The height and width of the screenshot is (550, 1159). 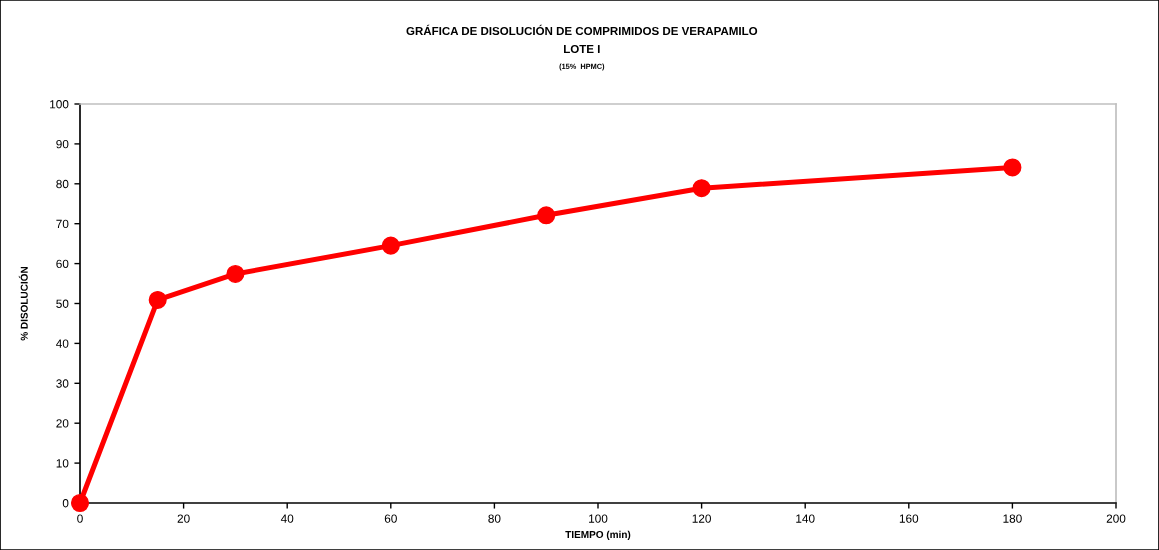 What do you see at coordinates (390, 518) in the screenshot?
I see `x-tick-label: 60` at bounding box center [390, 518].